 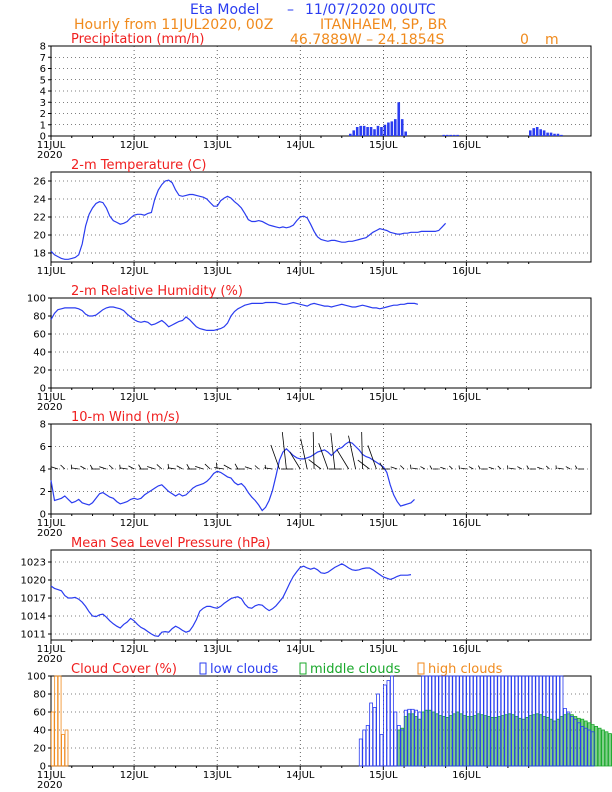 I want to click on y-tick-label: 4, so click(x=43, y=92).